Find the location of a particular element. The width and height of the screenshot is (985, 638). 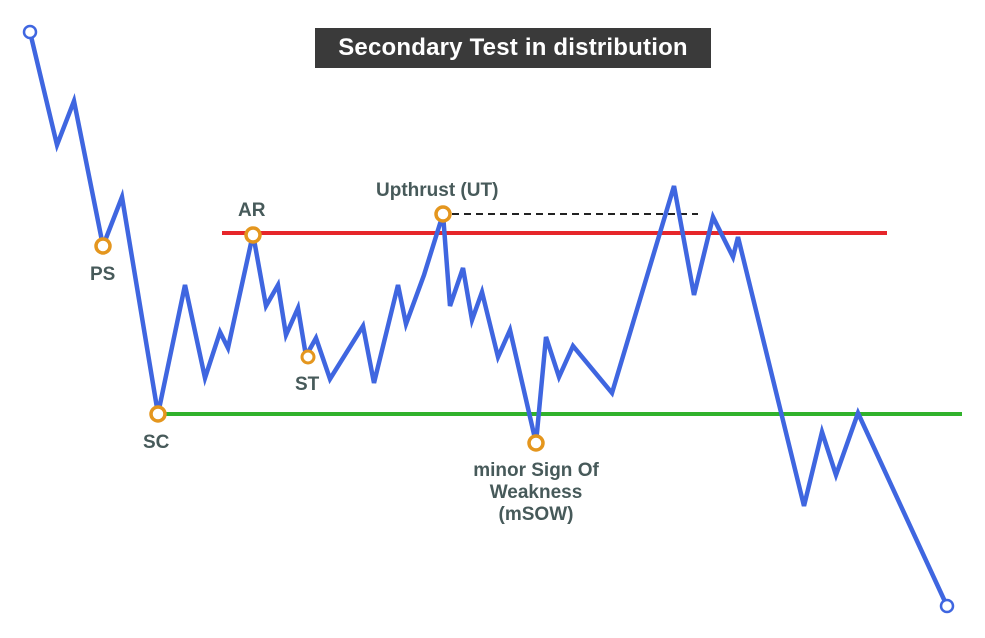

st-marker is located at coordinates (308, 357).